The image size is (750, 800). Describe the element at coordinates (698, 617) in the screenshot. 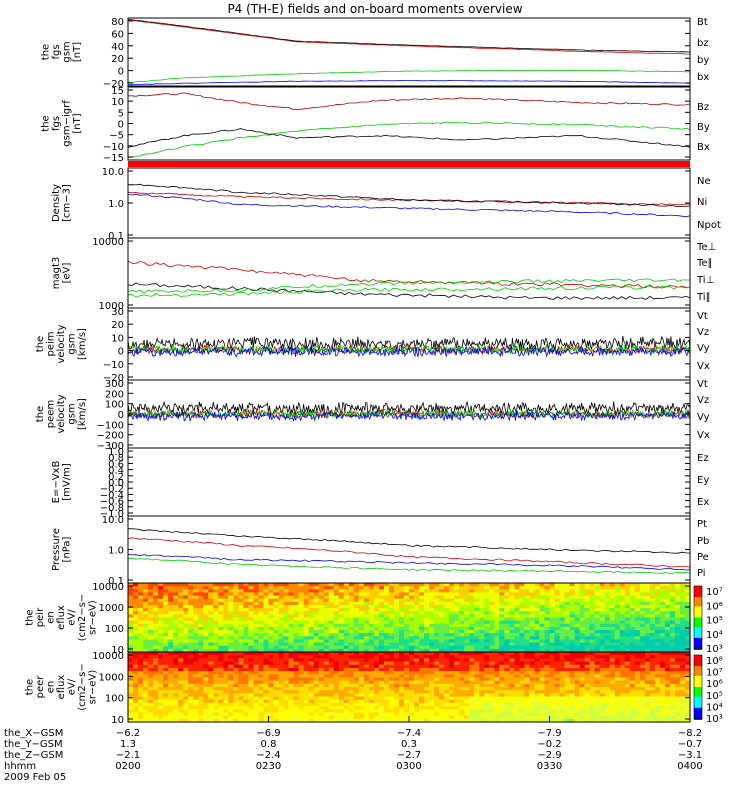

I see `colorbar-peir_eflux` at that location.